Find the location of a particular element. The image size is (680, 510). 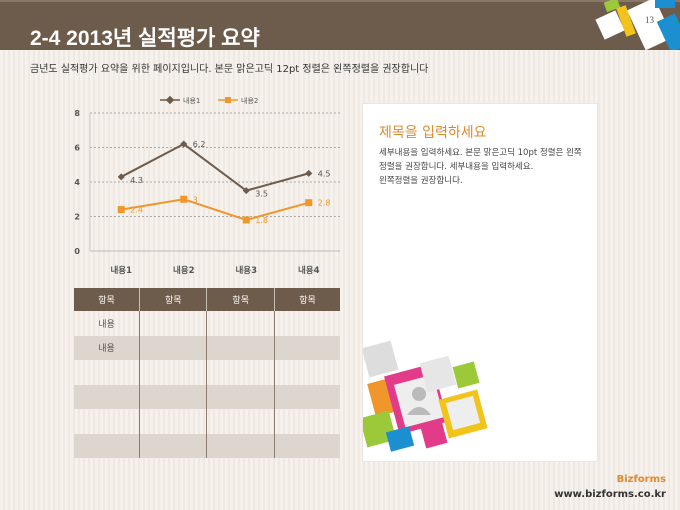

data-label: 1.8 is located at coordinates (261, 220).